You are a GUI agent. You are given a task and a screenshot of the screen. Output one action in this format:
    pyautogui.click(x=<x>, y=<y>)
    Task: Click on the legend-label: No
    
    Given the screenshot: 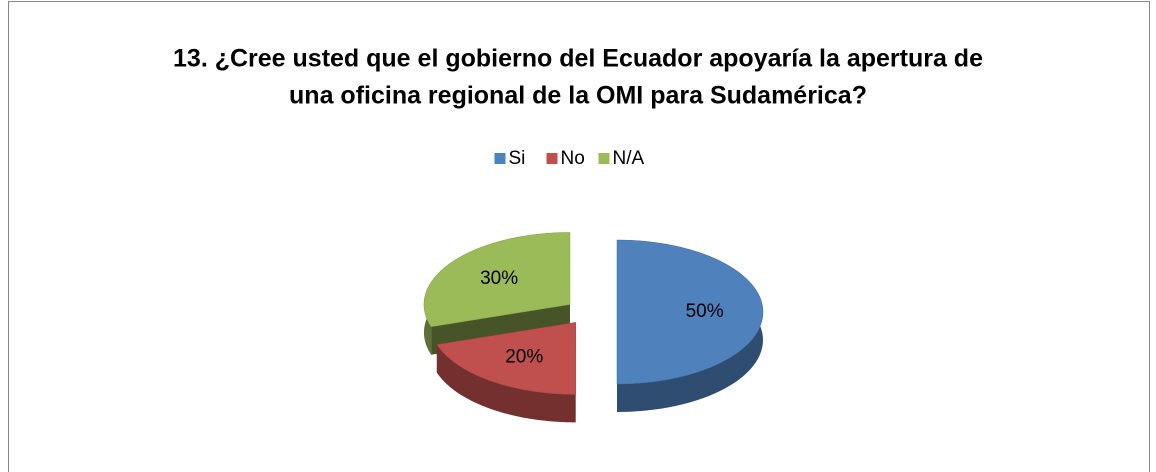 What is the action you would take?
    pyautogui.click(x=573, y=158)
    